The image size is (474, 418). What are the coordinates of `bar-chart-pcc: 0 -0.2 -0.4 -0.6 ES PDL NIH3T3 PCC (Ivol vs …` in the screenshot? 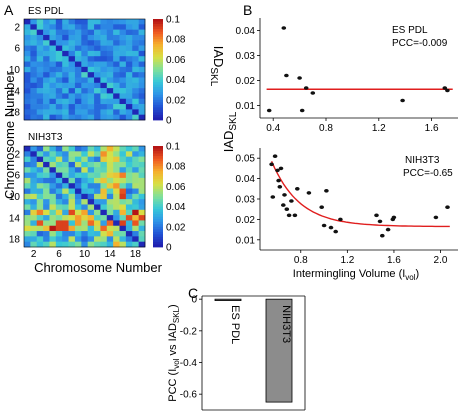 It's located at (236, 353).